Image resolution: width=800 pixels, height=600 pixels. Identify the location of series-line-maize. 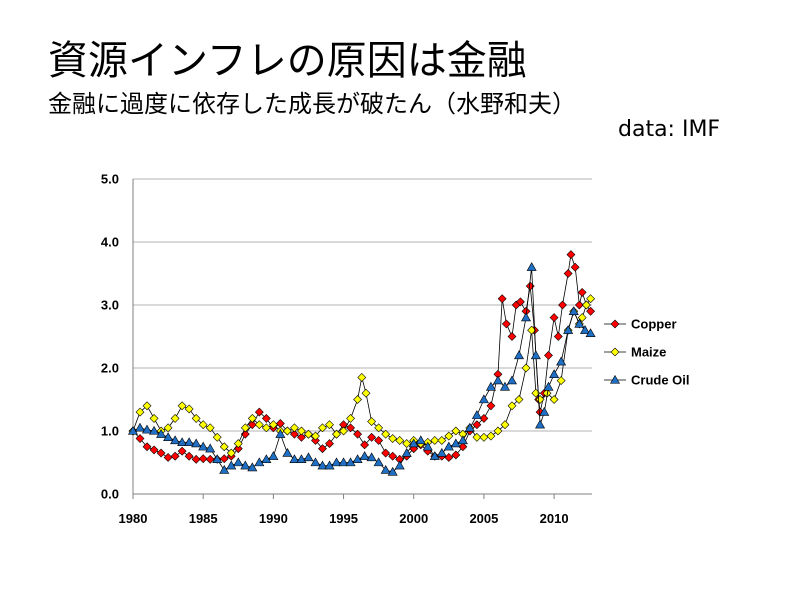
(361, 376).